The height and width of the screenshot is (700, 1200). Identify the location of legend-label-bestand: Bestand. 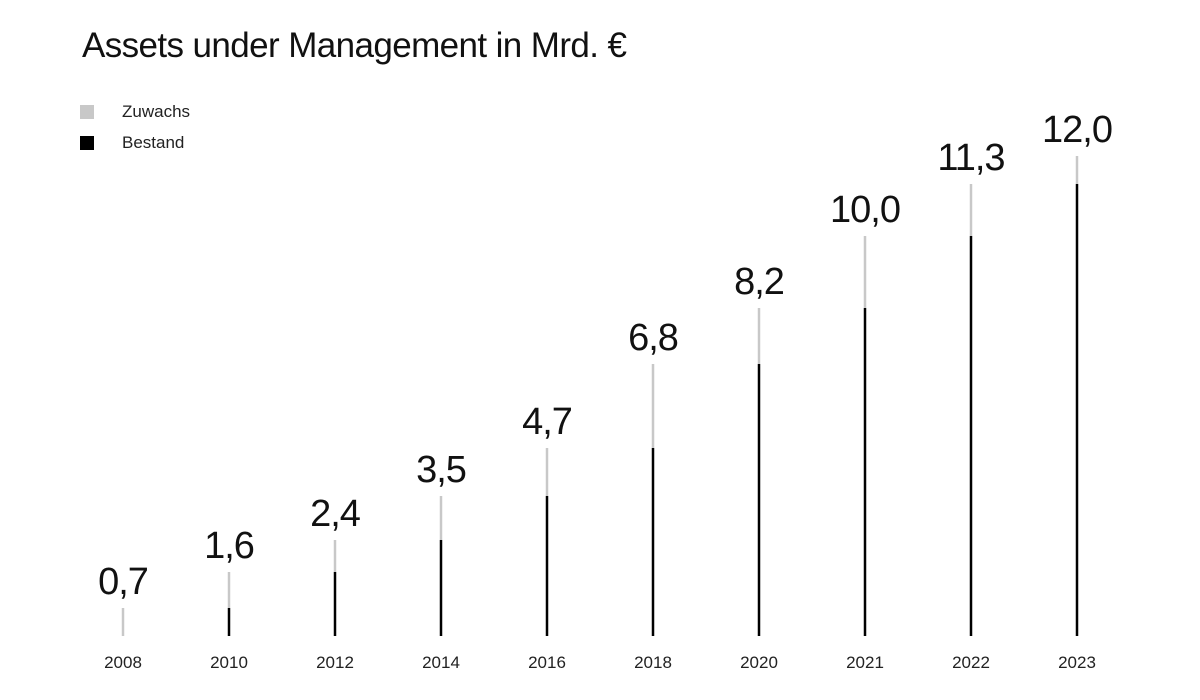
(153, 142).